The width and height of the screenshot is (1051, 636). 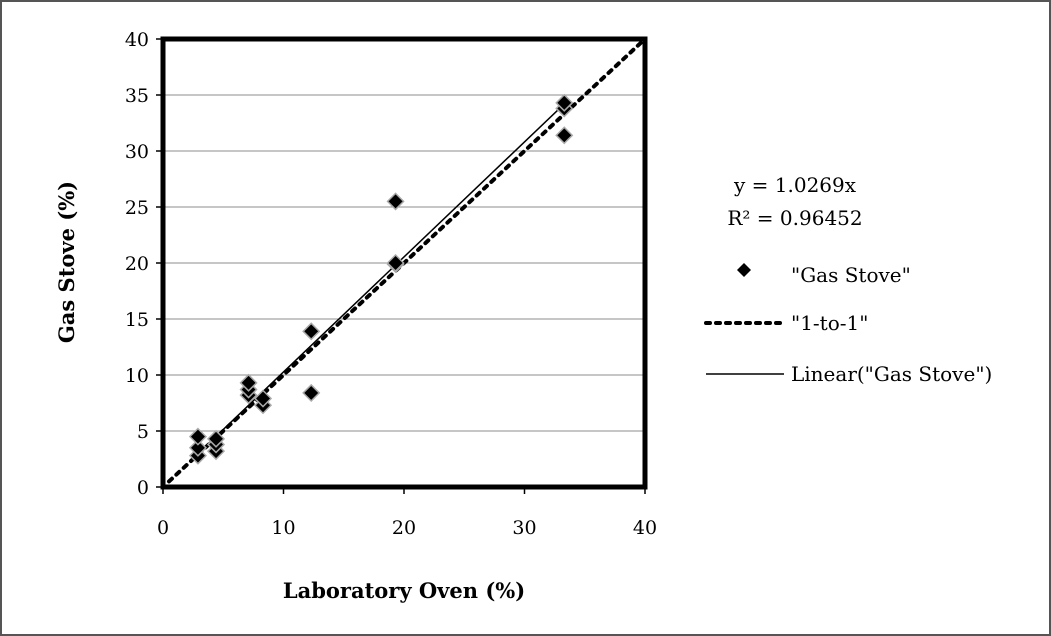 What do you see at coordinates (137, 152) in the screenshot?
I see `y-tick-label: 30` at bounding box center [137, 152].